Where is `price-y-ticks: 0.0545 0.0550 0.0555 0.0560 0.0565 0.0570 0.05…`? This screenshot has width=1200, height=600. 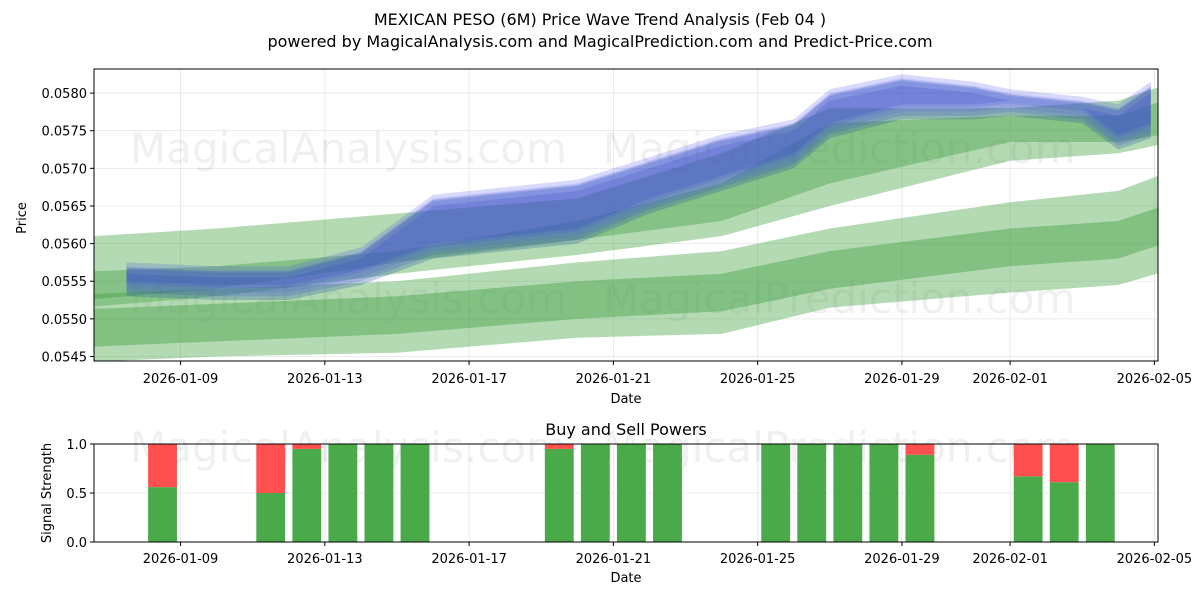
price-y-ticks: 0.0545 0.0550 0.0555 0.0560 0.0565 0.0570 0.05… is located at coordinates (68, 226).